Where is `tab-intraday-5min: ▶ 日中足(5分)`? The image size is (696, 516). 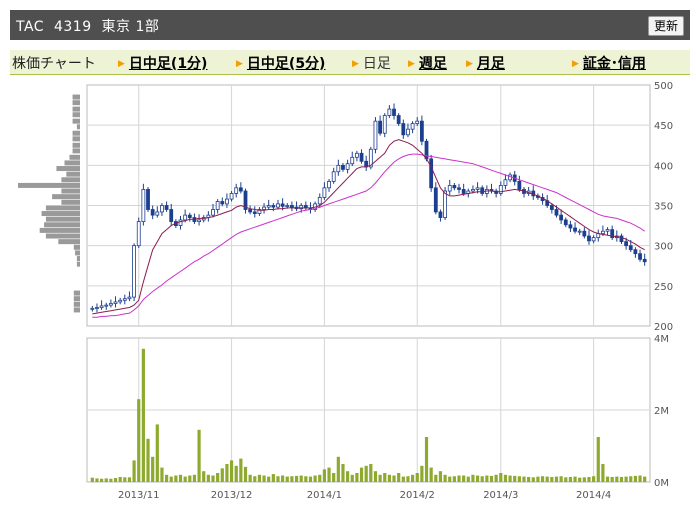
tab-intraday-5min: ▶ 日中足(5分) is located at coordinates (280, 63).